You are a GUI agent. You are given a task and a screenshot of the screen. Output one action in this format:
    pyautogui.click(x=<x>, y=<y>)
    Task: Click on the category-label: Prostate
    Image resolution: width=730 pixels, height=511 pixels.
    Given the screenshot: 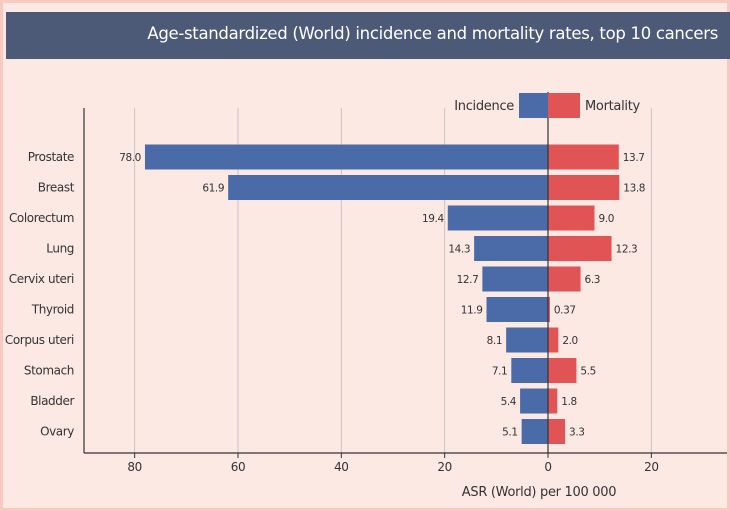 What is the action you would take?
    pyautogui.click(x=51, y=157)
    